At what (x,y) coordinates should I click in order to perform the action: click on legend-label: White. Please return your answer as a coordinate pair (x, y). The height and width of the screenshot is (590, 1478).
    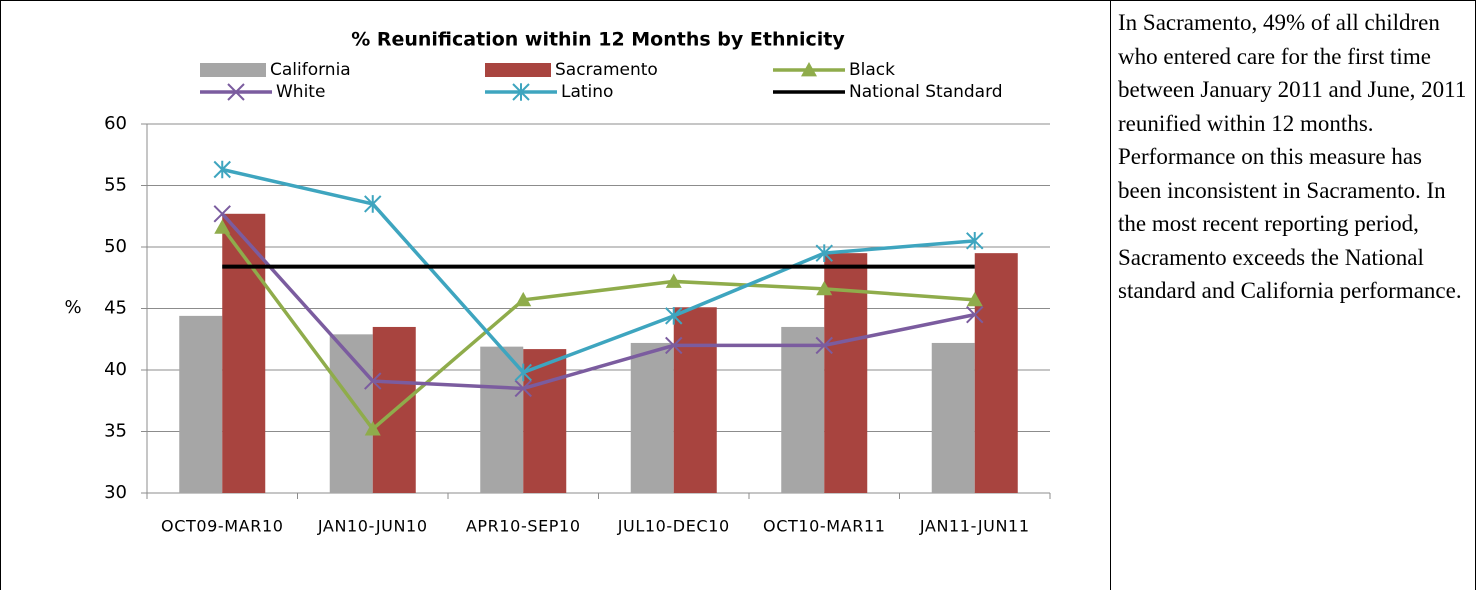
    Looking at the image, I should click on (300, 92).